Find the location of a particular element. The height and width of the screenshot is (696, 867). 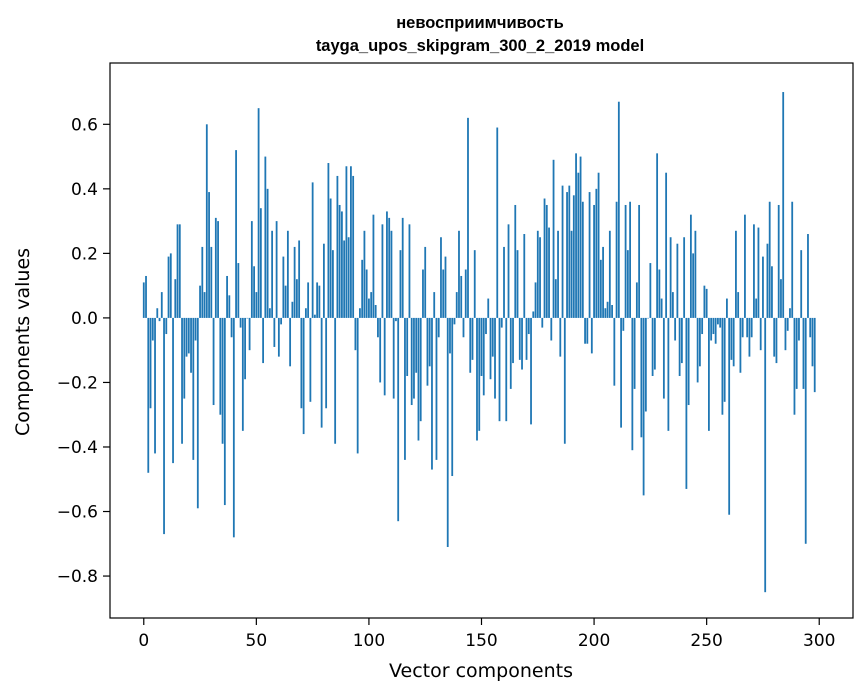

x-axis: 0 50 100 150 200 250 300 is located at coordinates (486, 634).